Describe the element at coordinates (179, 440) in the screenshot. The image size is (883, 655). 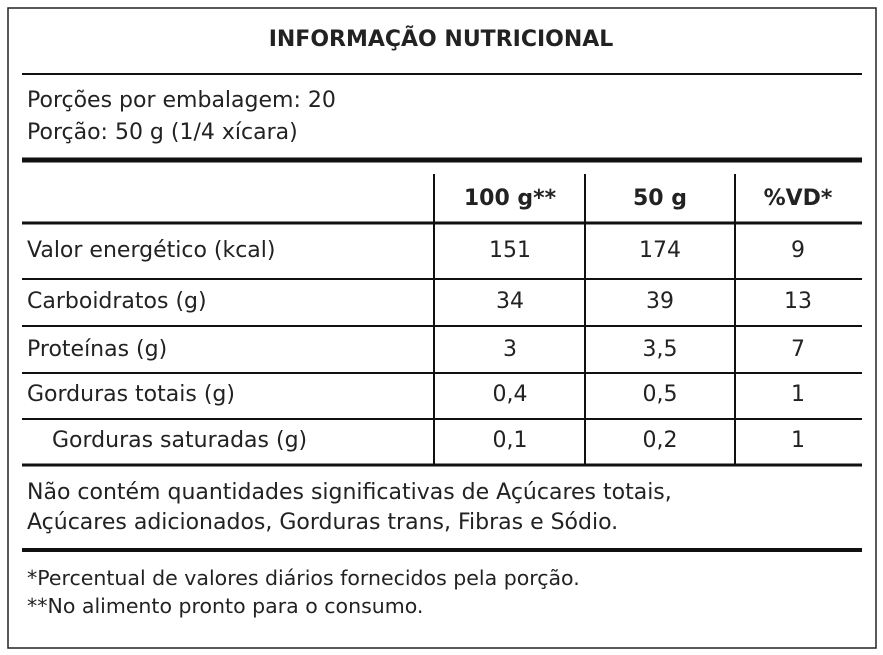
I see `row-label: Gorduras saturadas (g)` at that location.